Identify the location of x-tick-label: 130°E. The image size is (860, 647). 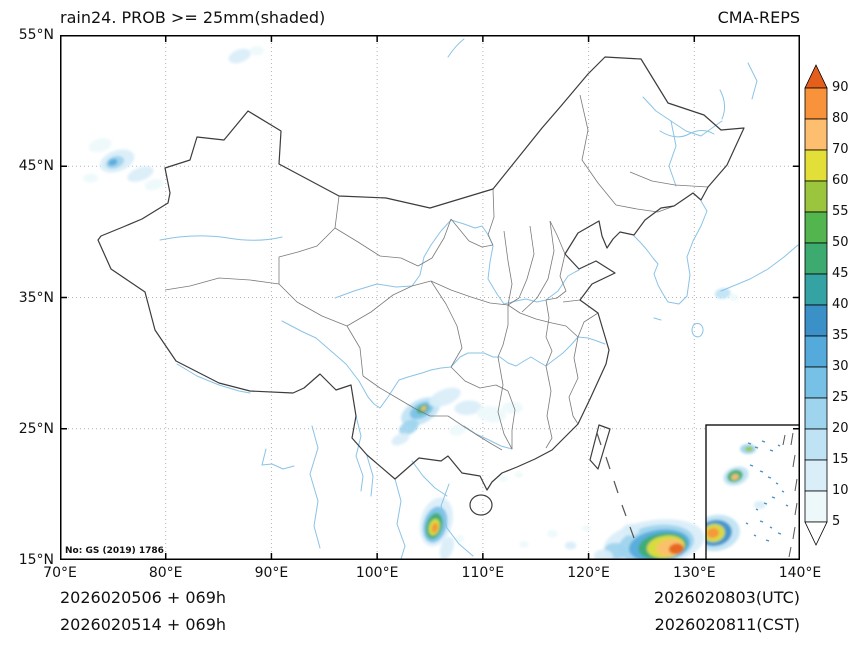
(694, 573).